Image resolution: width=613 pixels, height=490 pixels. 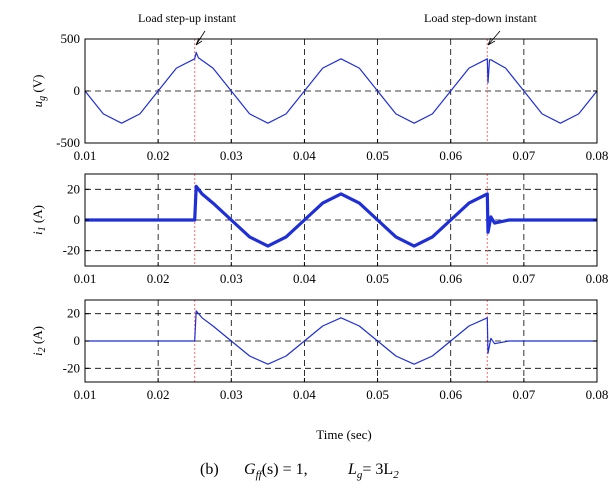 I want to click on y-tick-label: 500, so click(x=71, y=38).